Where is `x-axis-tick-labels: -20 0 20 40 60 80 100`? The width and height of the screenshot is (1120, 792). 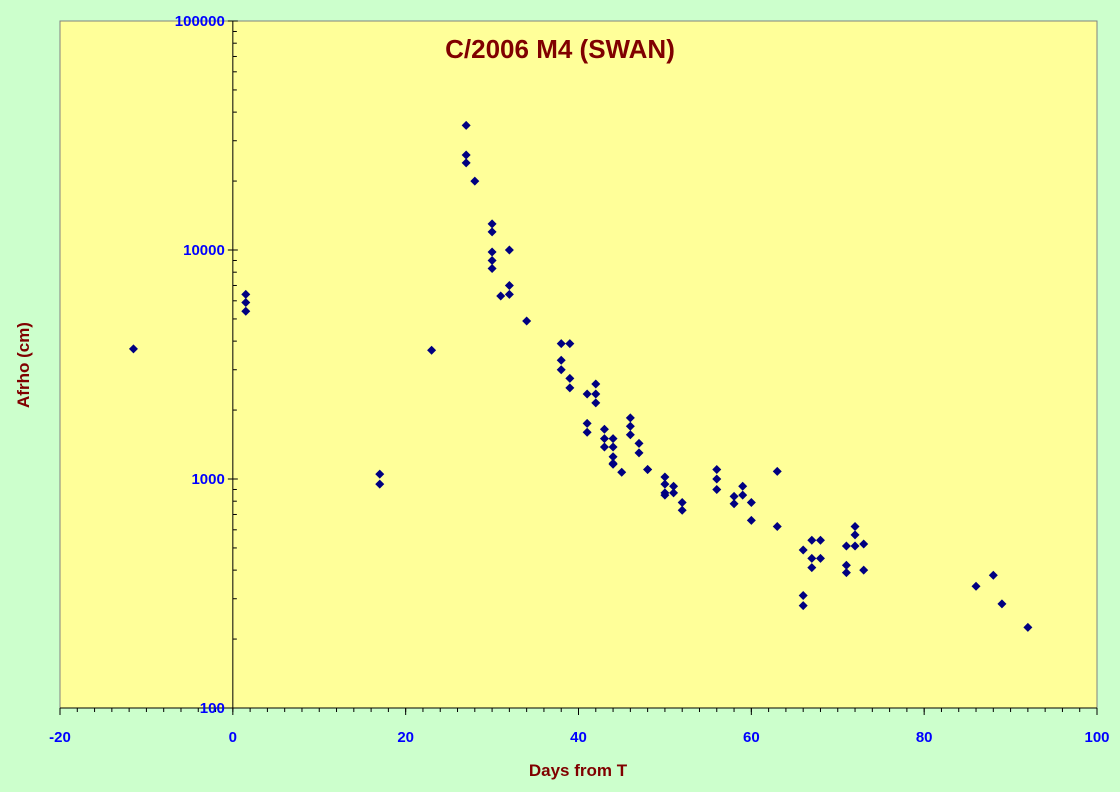
x-axis-tick-labels: -20 0 20 40 60 80 100 is located at coordinates (579, 737).